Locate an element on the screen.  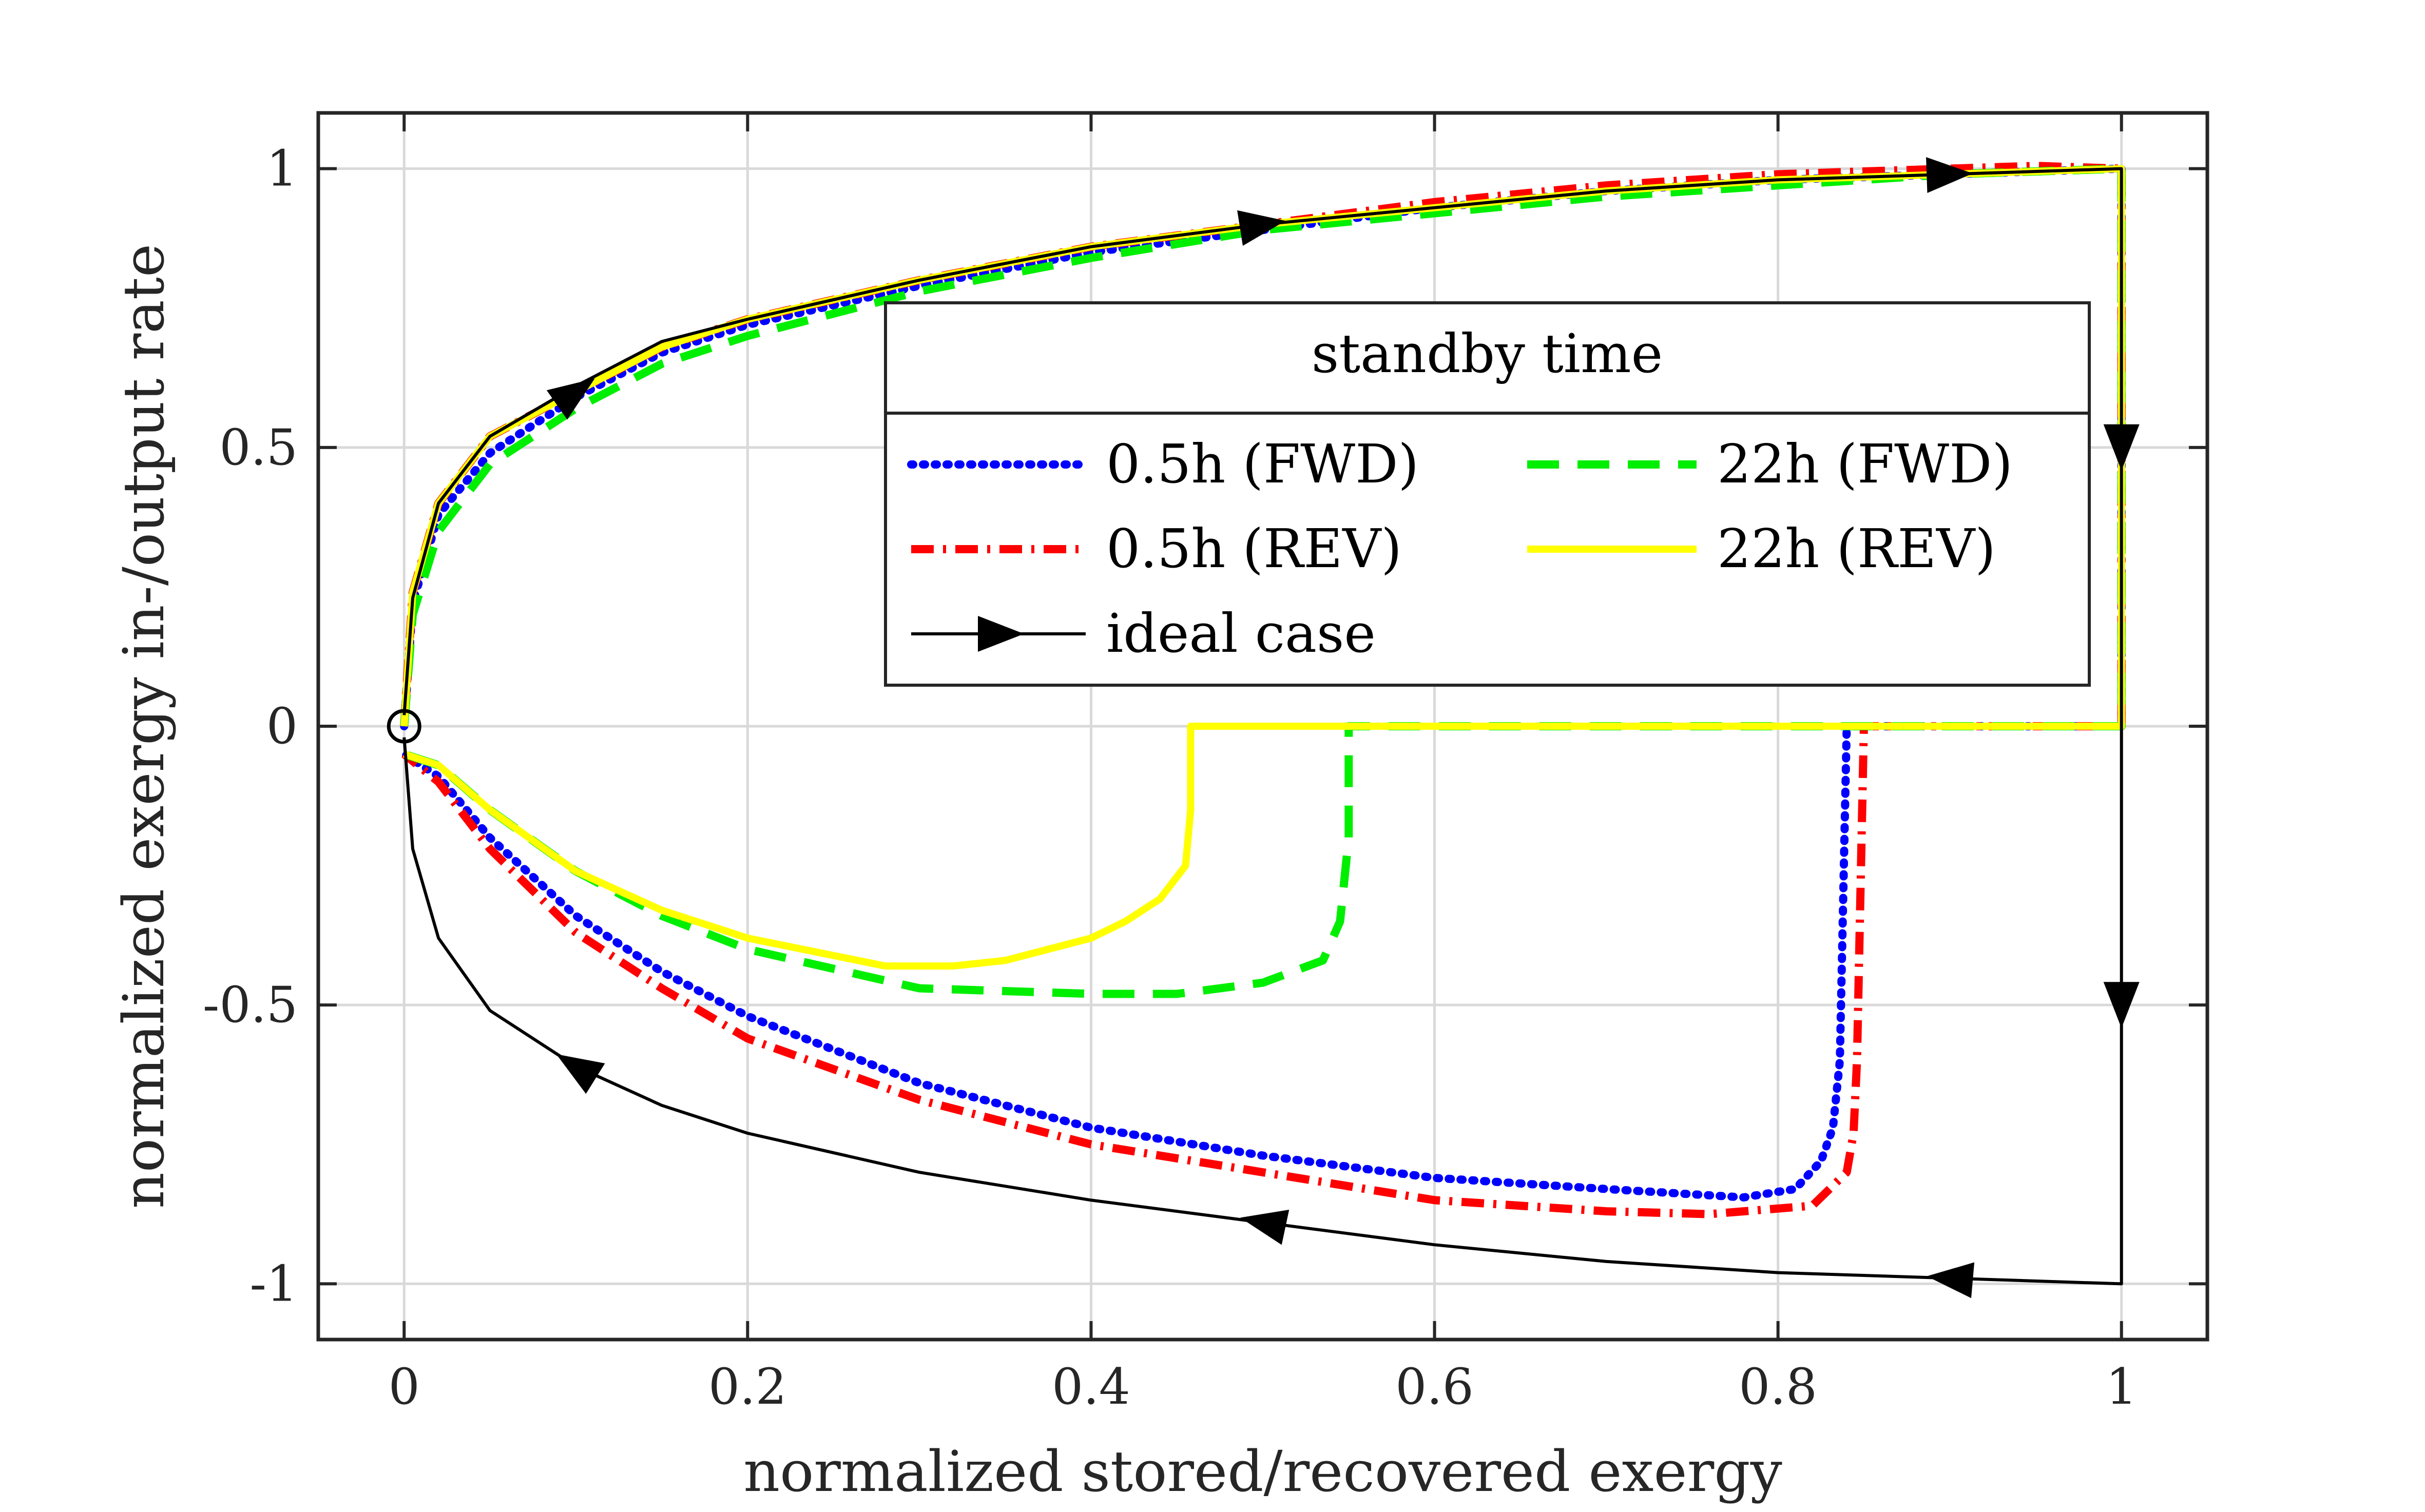
y-tick-label-4: -1 is located at coordinates (273, 1283).